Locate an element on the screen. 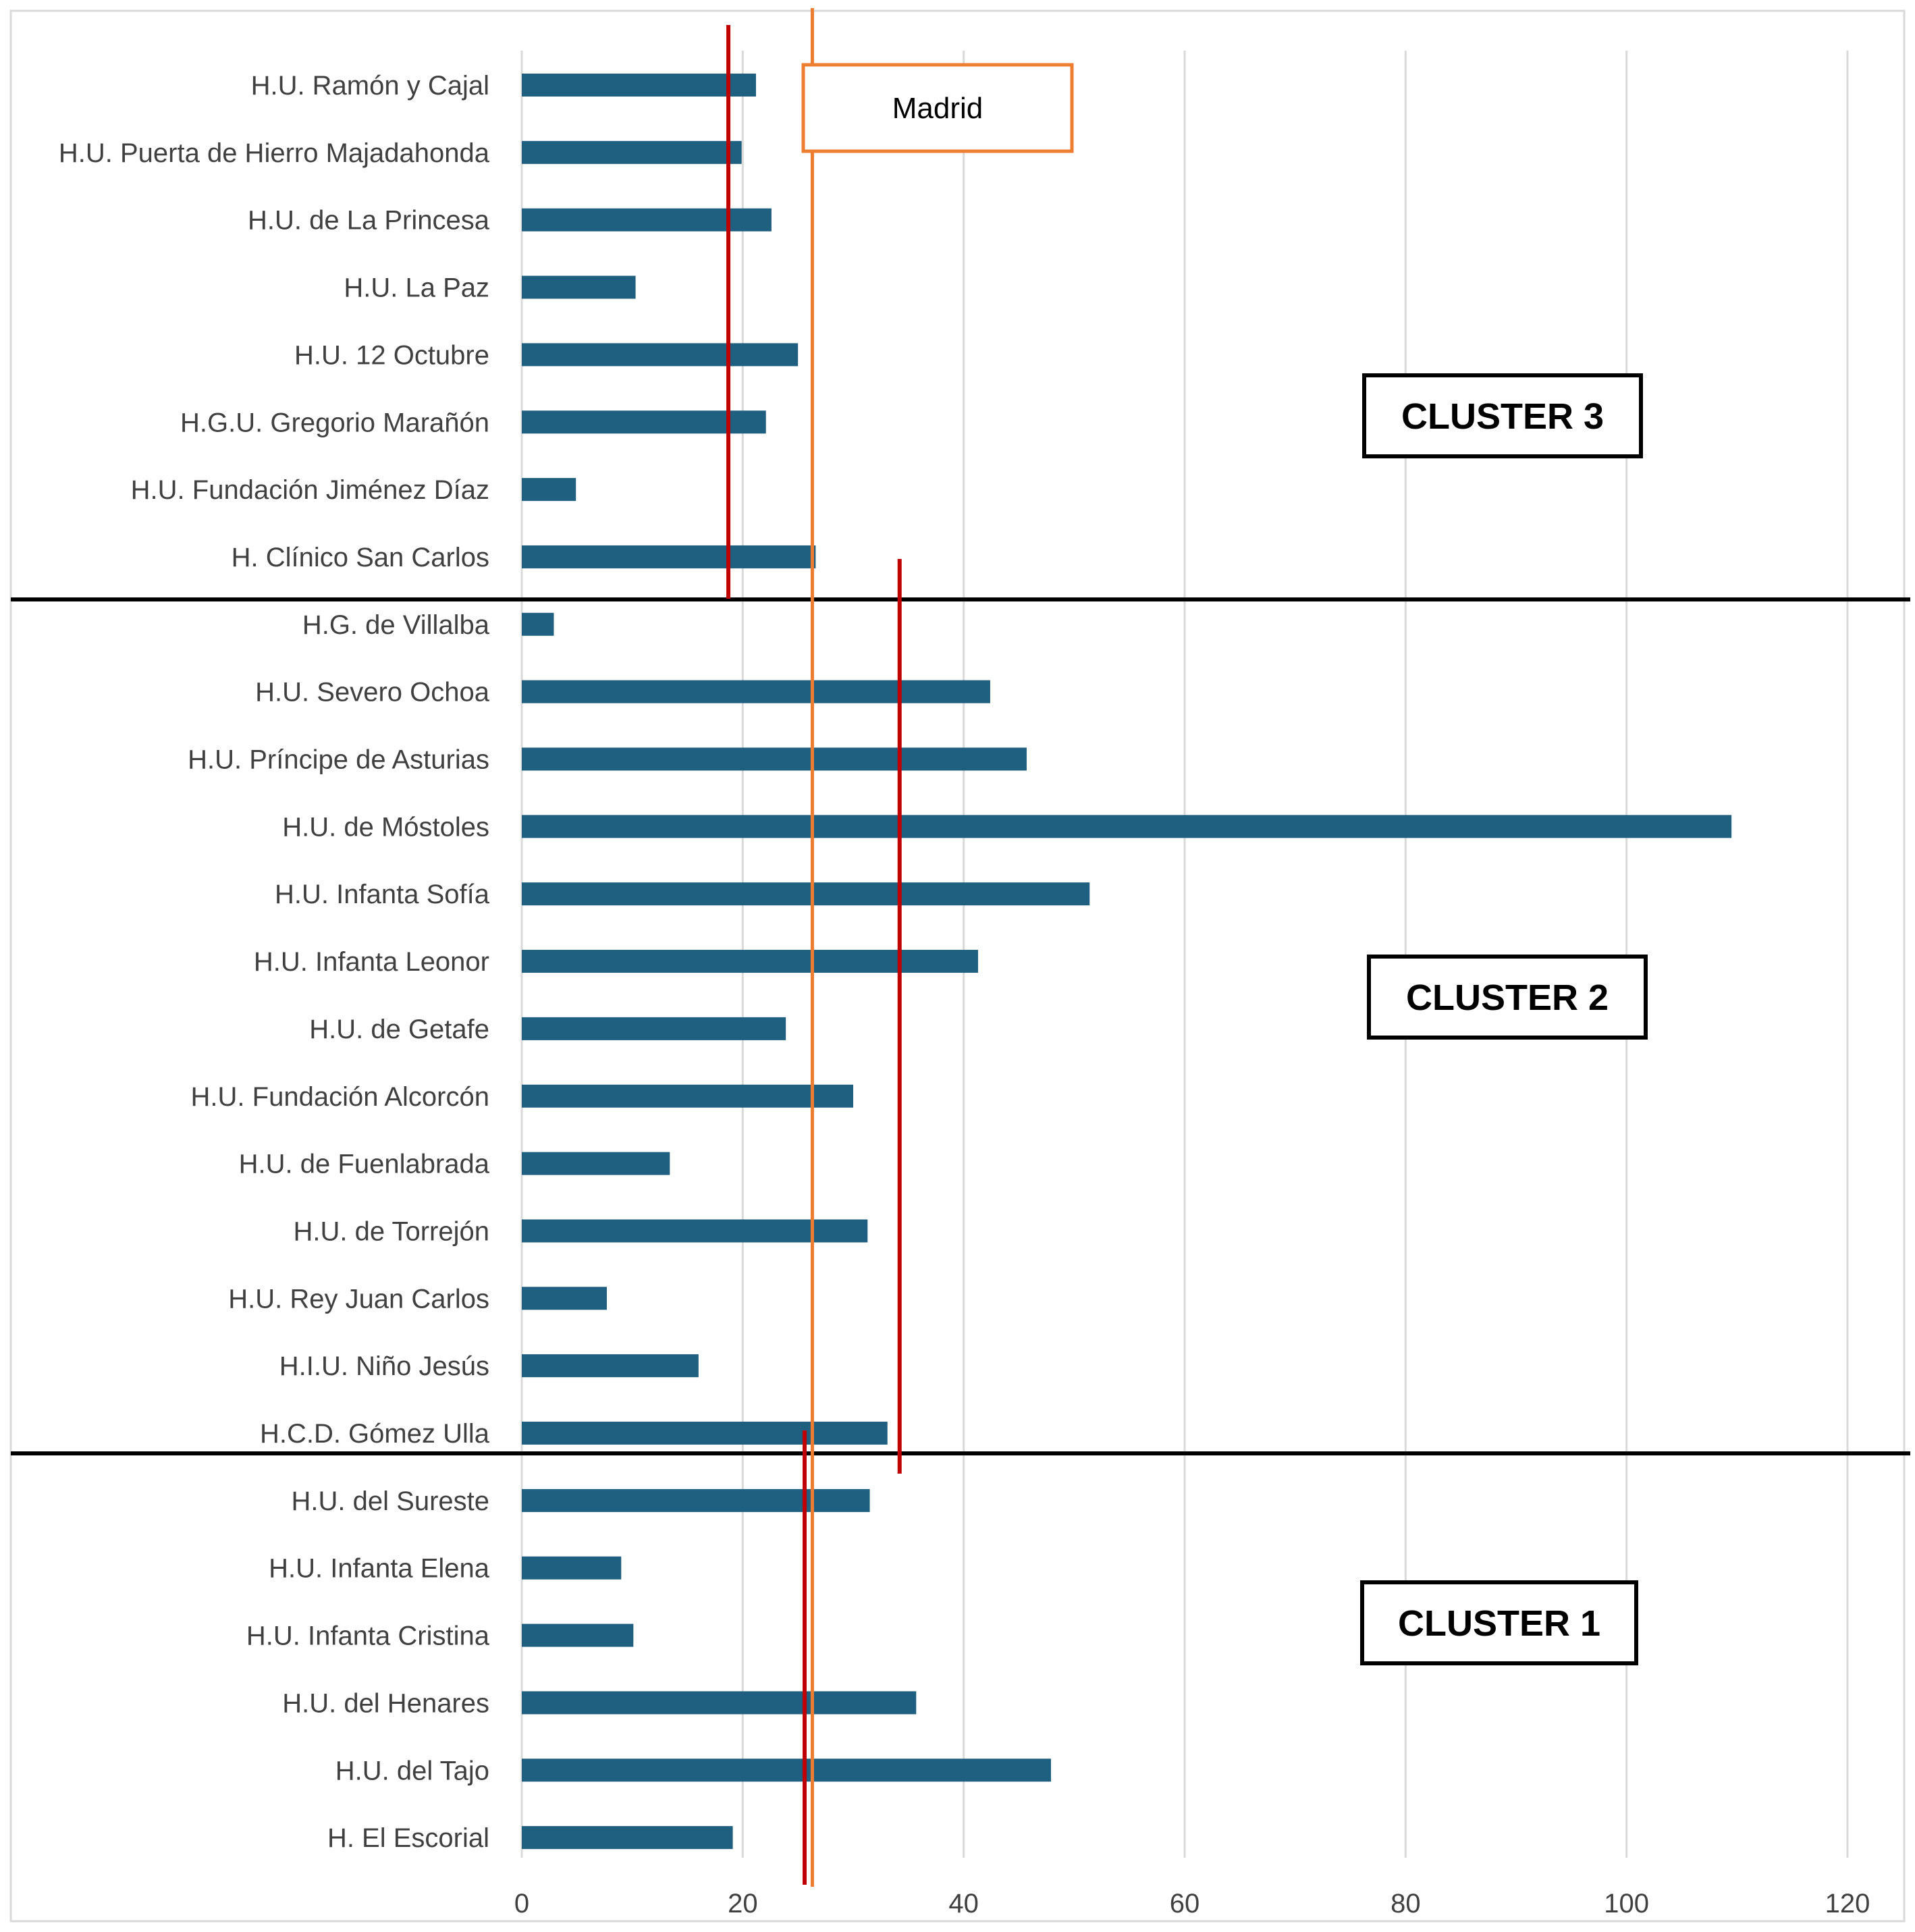 The width and height of the screenshot is (1915, 1932). category-label-18: H.U. Rey Juan Carlos is located at coordinates (358, 1299).